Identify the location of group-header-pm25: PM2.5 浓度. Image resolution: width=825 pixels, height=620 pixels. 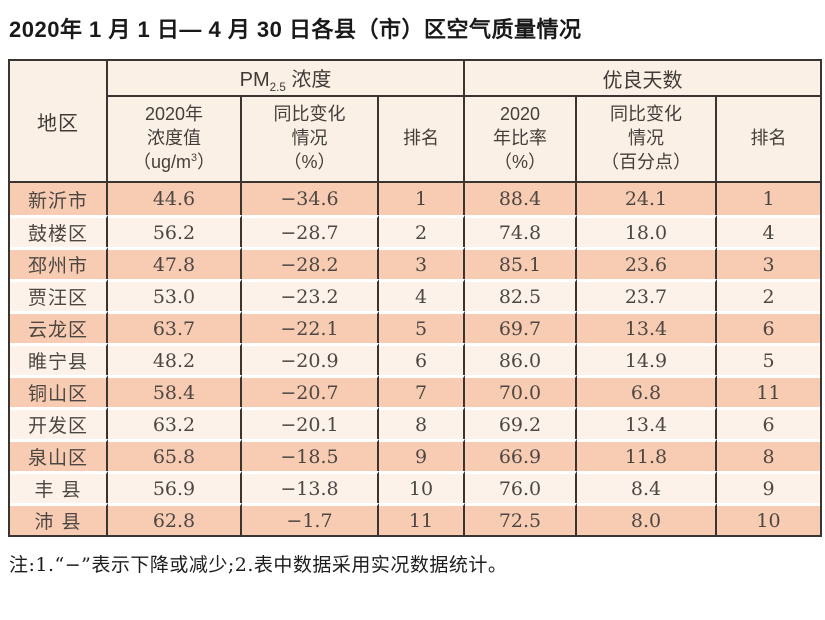
(286, 79).